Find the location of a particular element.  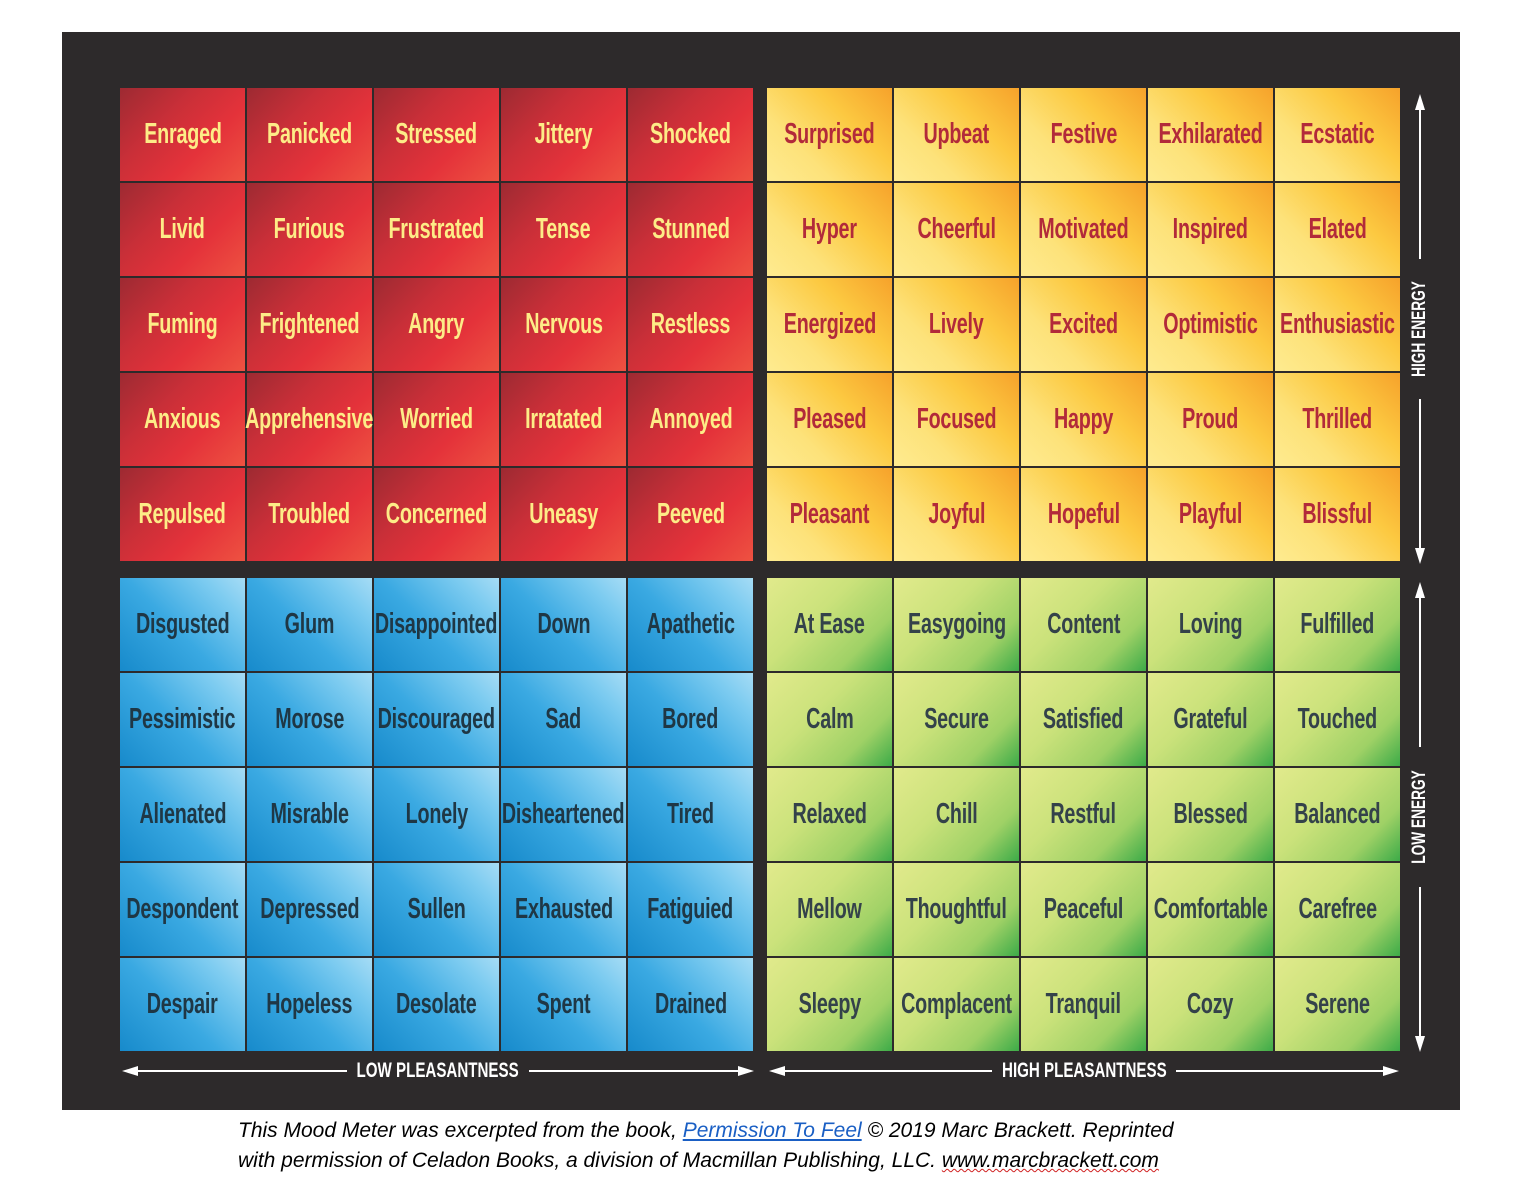

emotion-label: Fatiguied is located at coordinates (690, 909).